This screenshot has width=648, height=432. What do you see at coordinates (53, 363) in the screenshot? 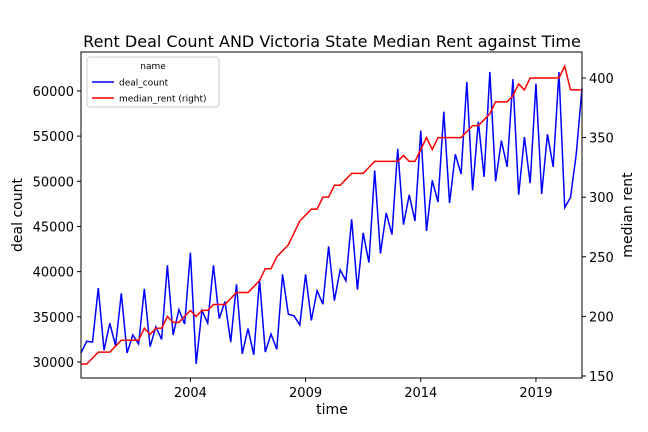
I see `y-tick-label: 30000` at bounding box center [53, 363].